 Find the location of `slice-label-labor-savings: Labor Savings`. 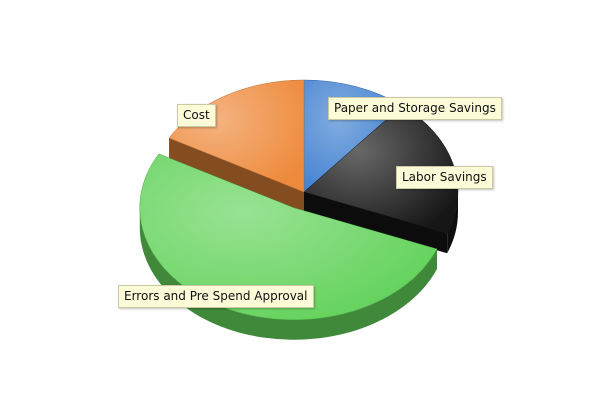

slice-label-labor-savings: Labor Savings is located at coordinates (444, 177).